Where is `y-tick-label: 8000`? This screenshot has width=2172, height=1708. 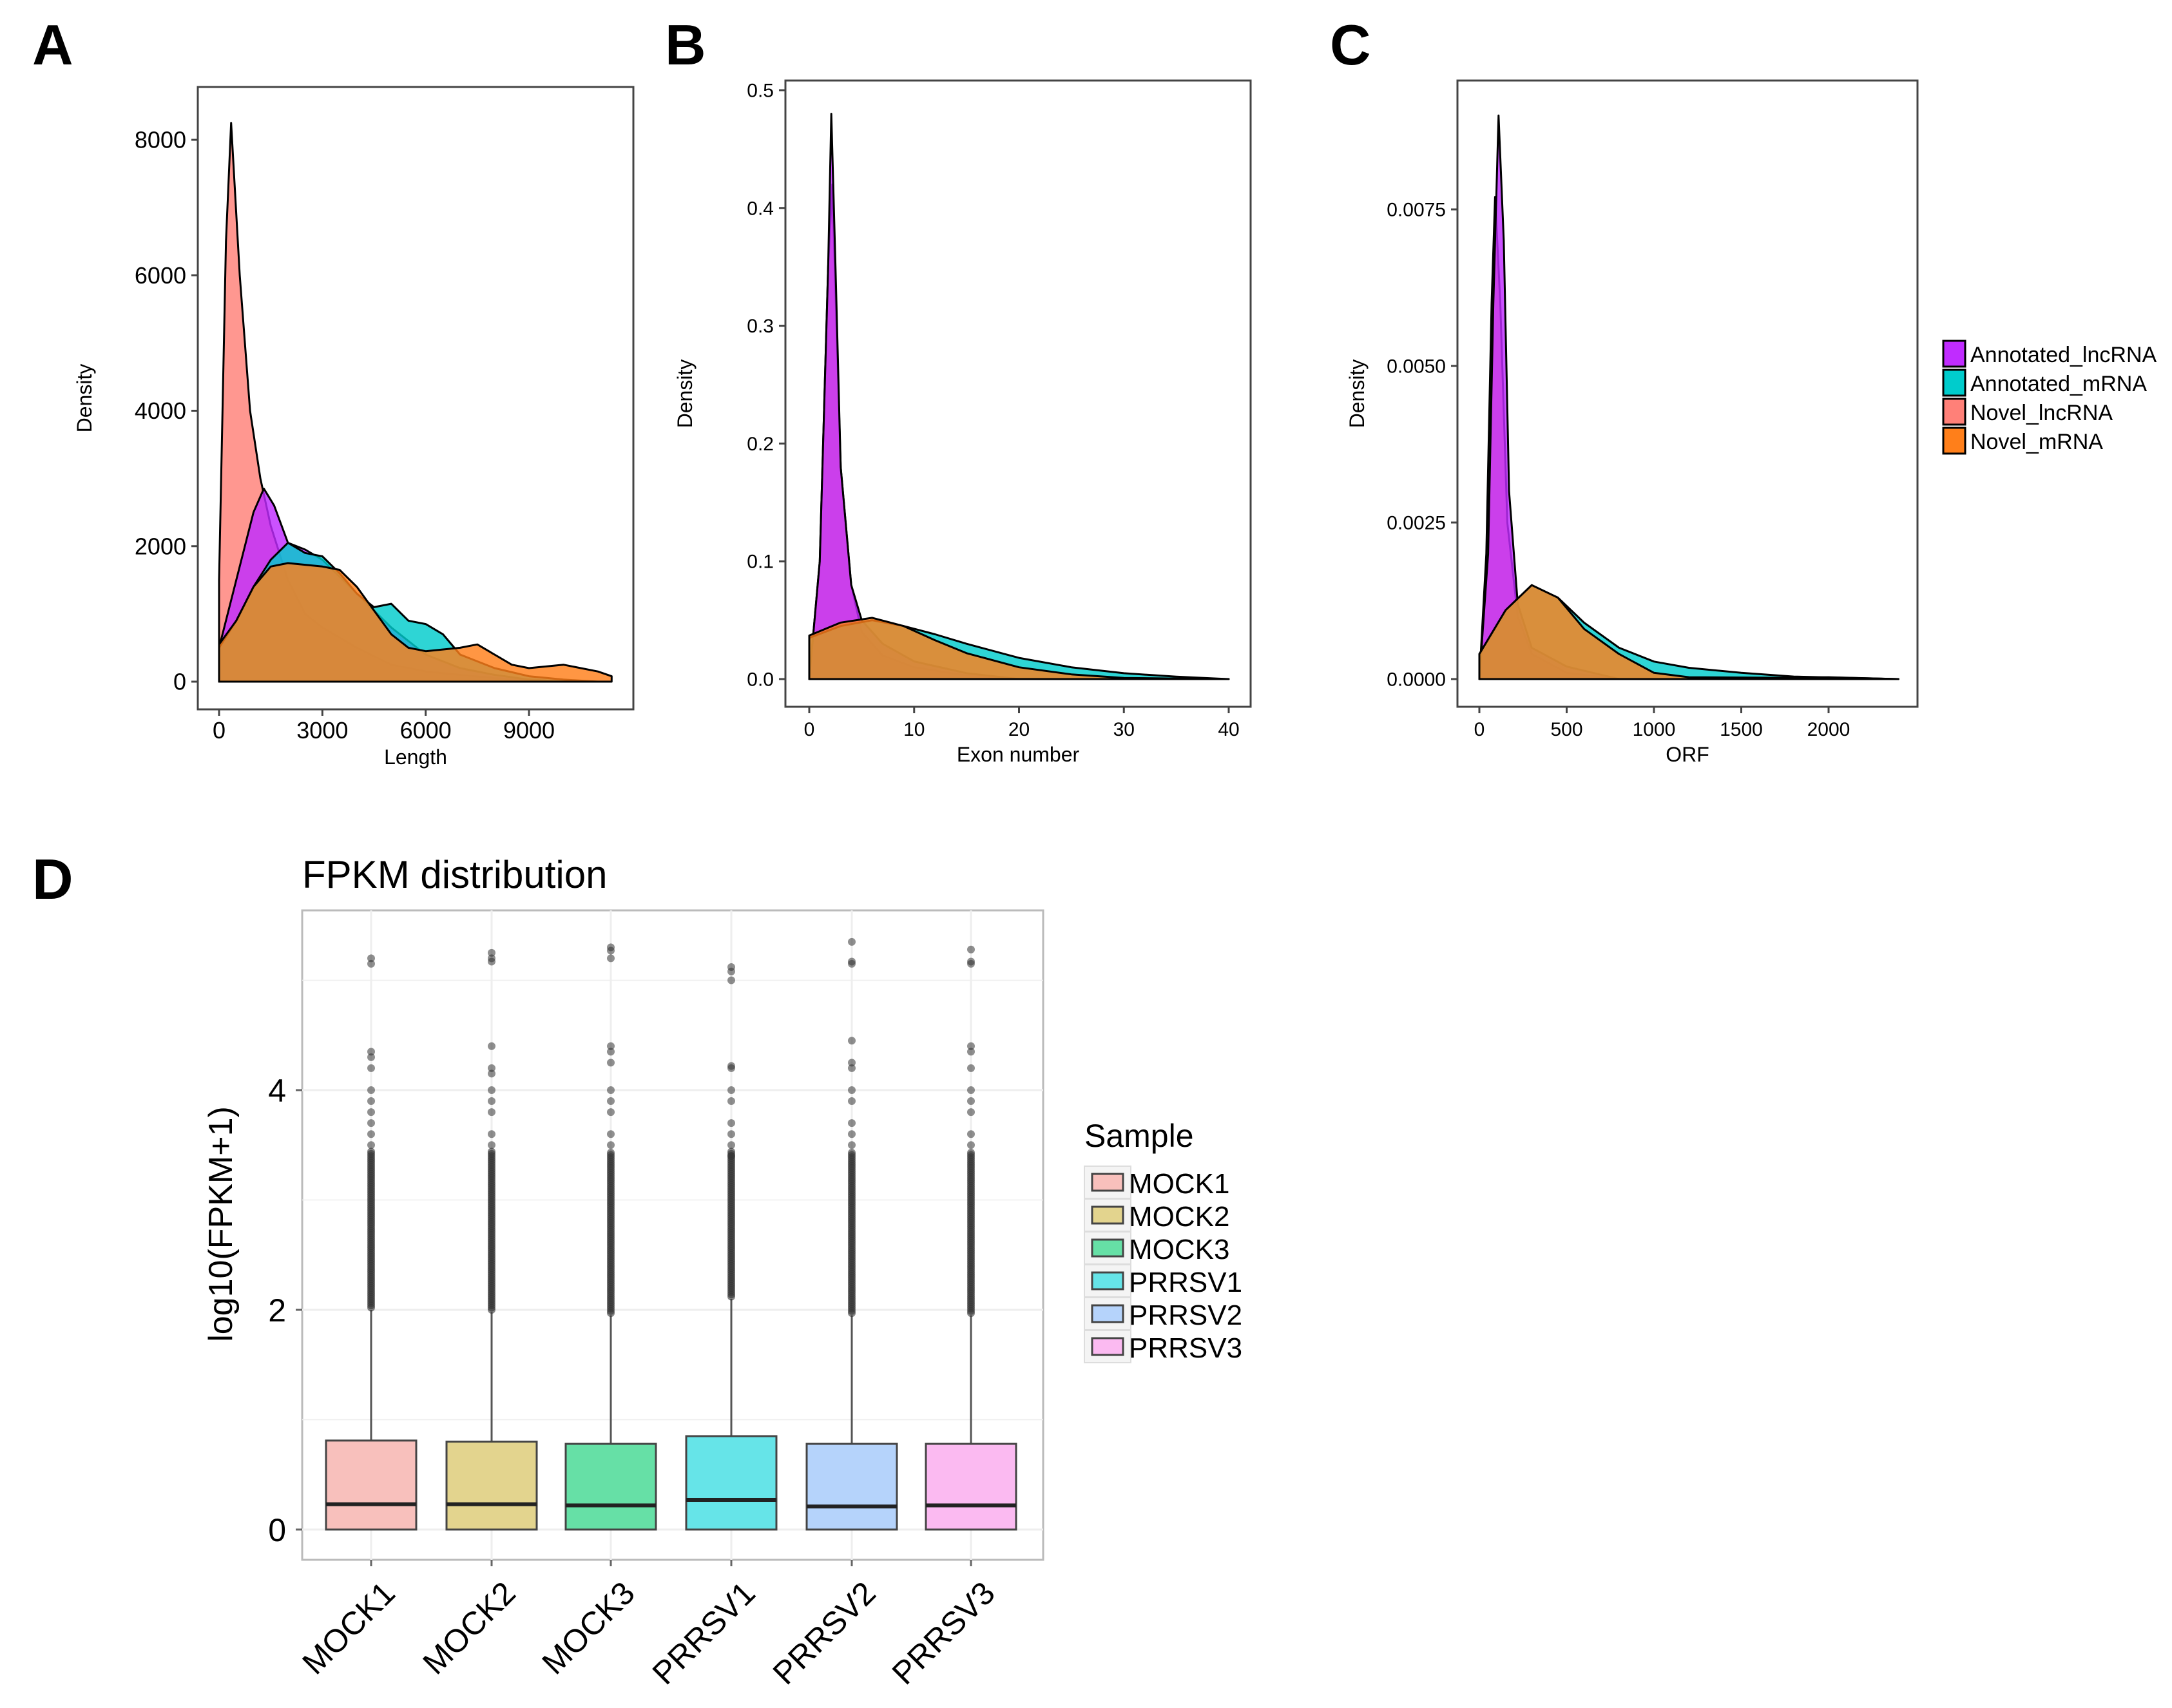 y-tick-label: 8000 is located at coordinates (160, 140).